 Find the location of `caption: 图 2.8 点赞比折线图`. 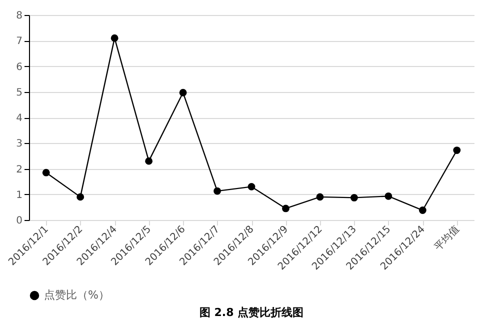

caption: 图 2.8 点赞比折线图 is located at coordinates (251, 312).